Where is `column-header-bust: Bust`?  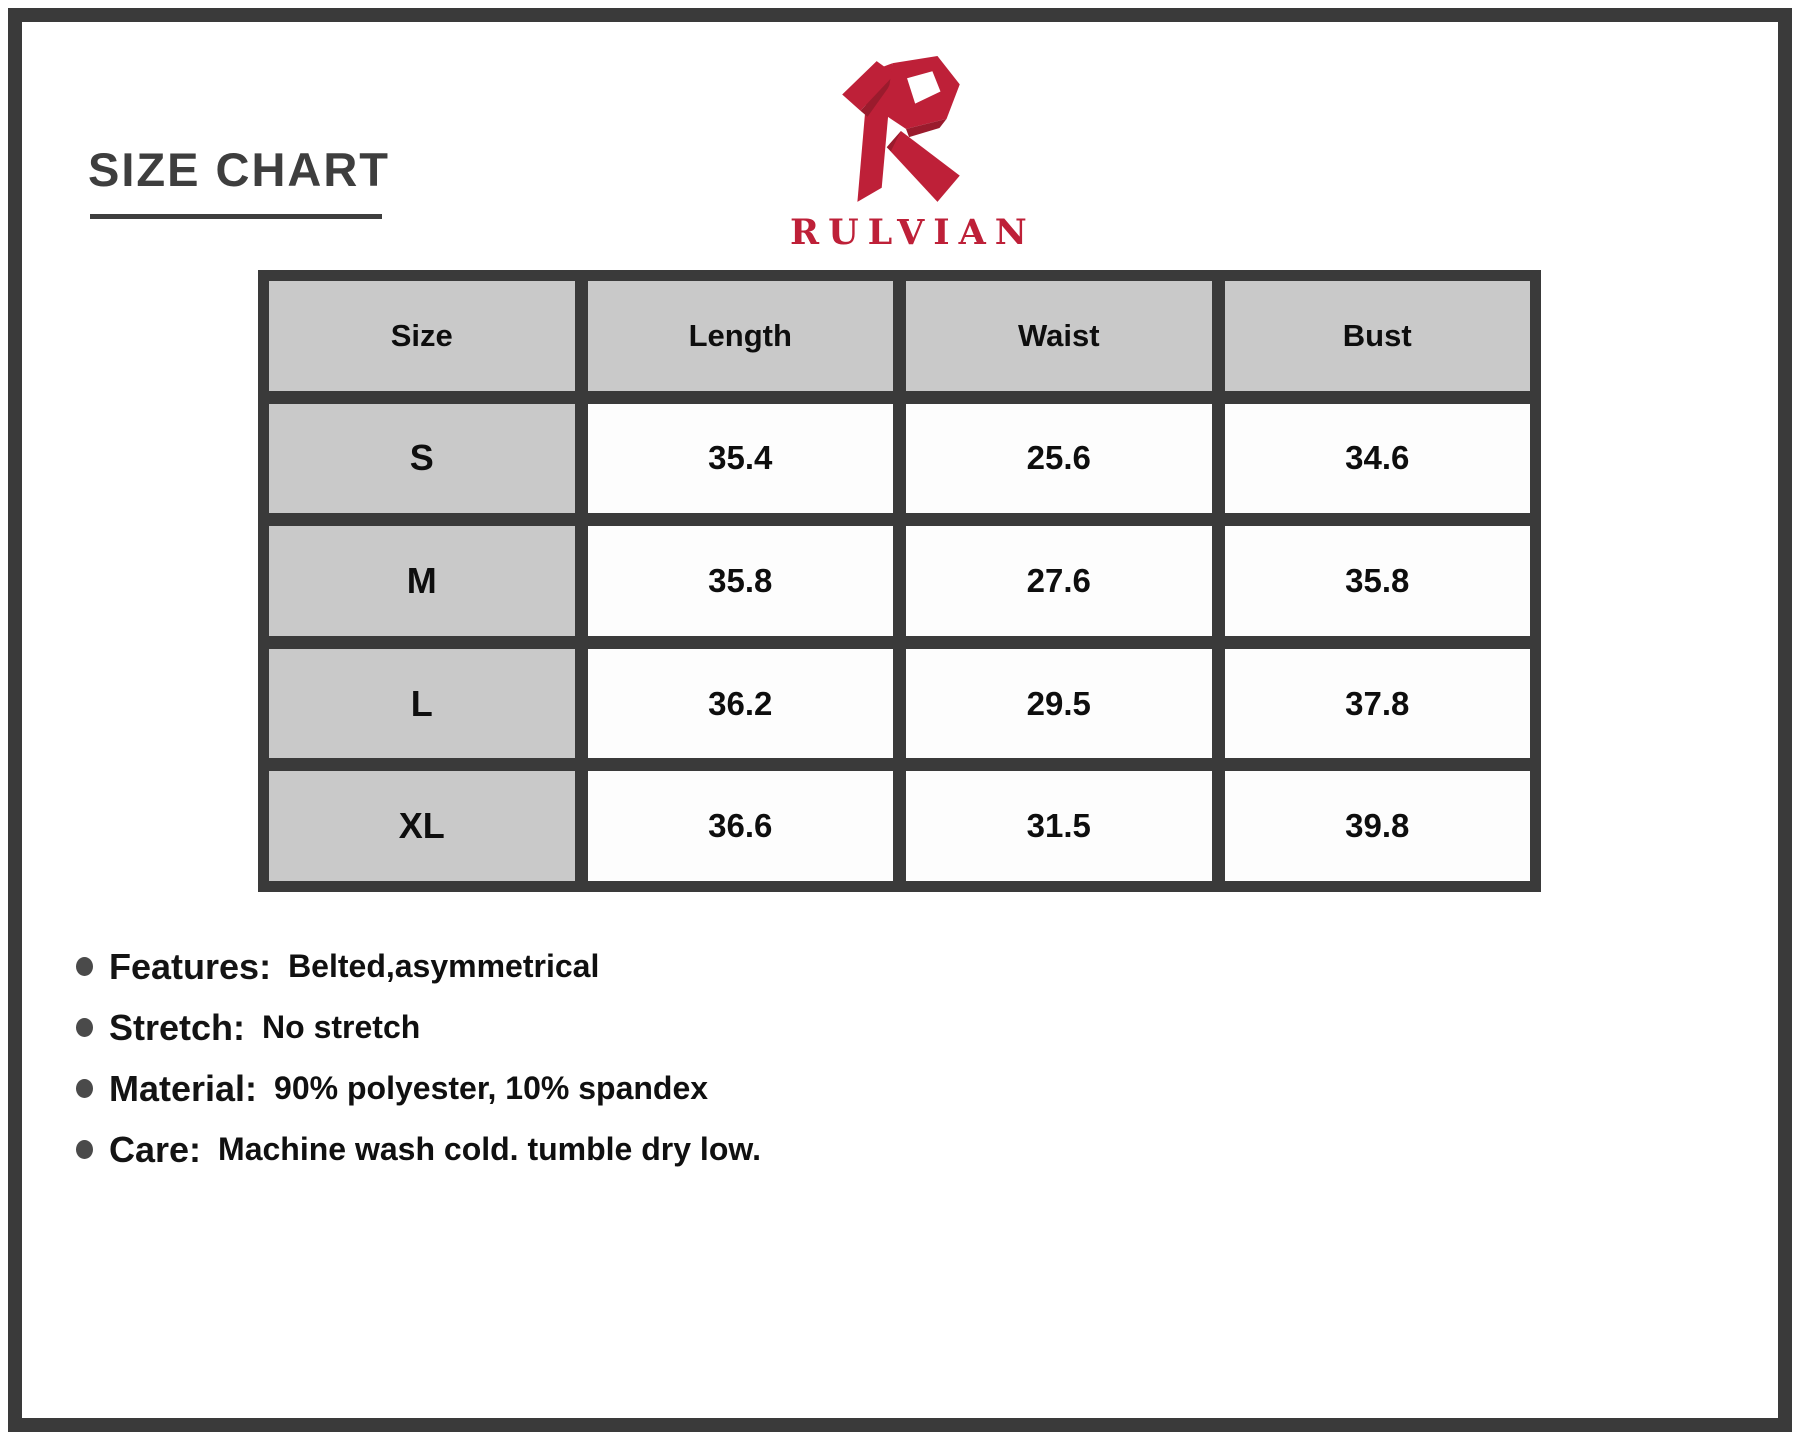
column-header-bust: Bust is located at coordinates (1377, 336).